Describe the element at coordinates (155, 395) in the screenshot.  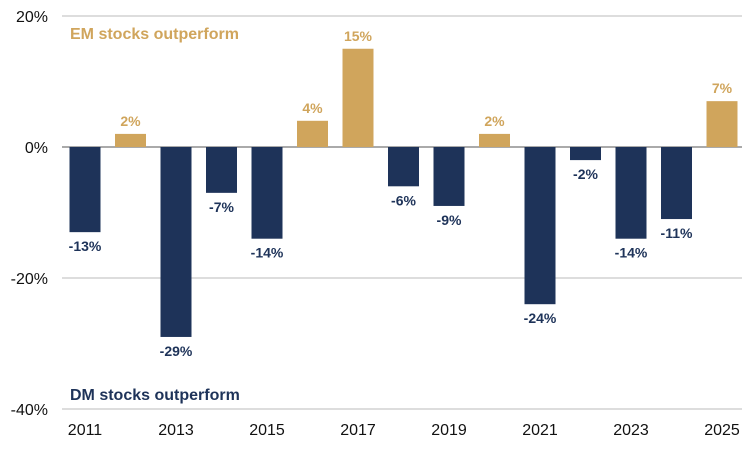
I see `annotation-dm-outperform: DM stocks outperform` at that location.